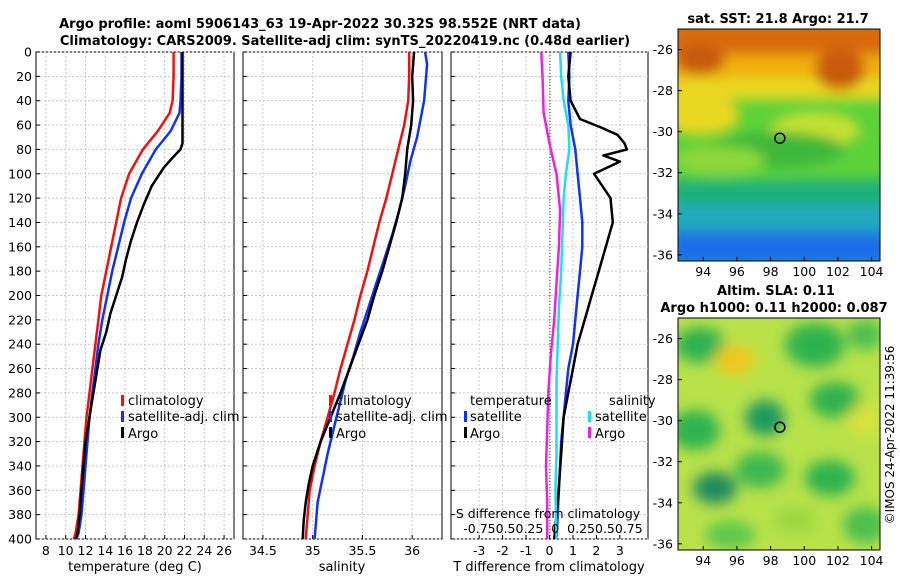 The image size is (900, 580). What do you see at coordinates (165, 550) in the screenshot?
I see `x-tick-label: 20` at bounding box center [165, 550].